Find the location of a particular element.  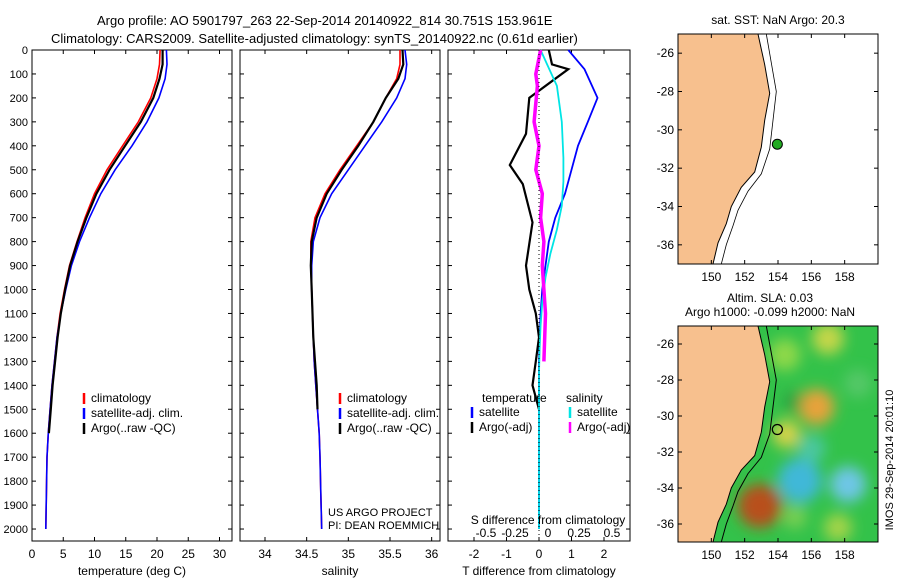

y-tick-label: 900 is located at coordinates (19, 267).